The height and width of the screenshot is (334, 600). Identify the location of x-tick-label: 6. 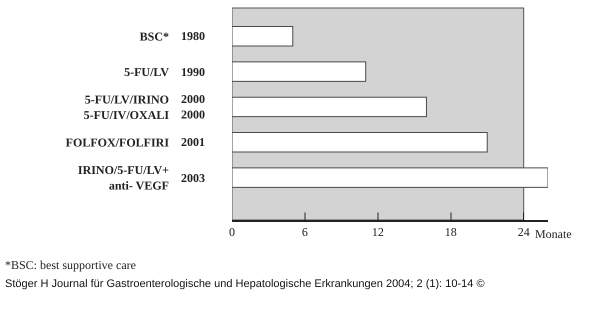
(305, 232).